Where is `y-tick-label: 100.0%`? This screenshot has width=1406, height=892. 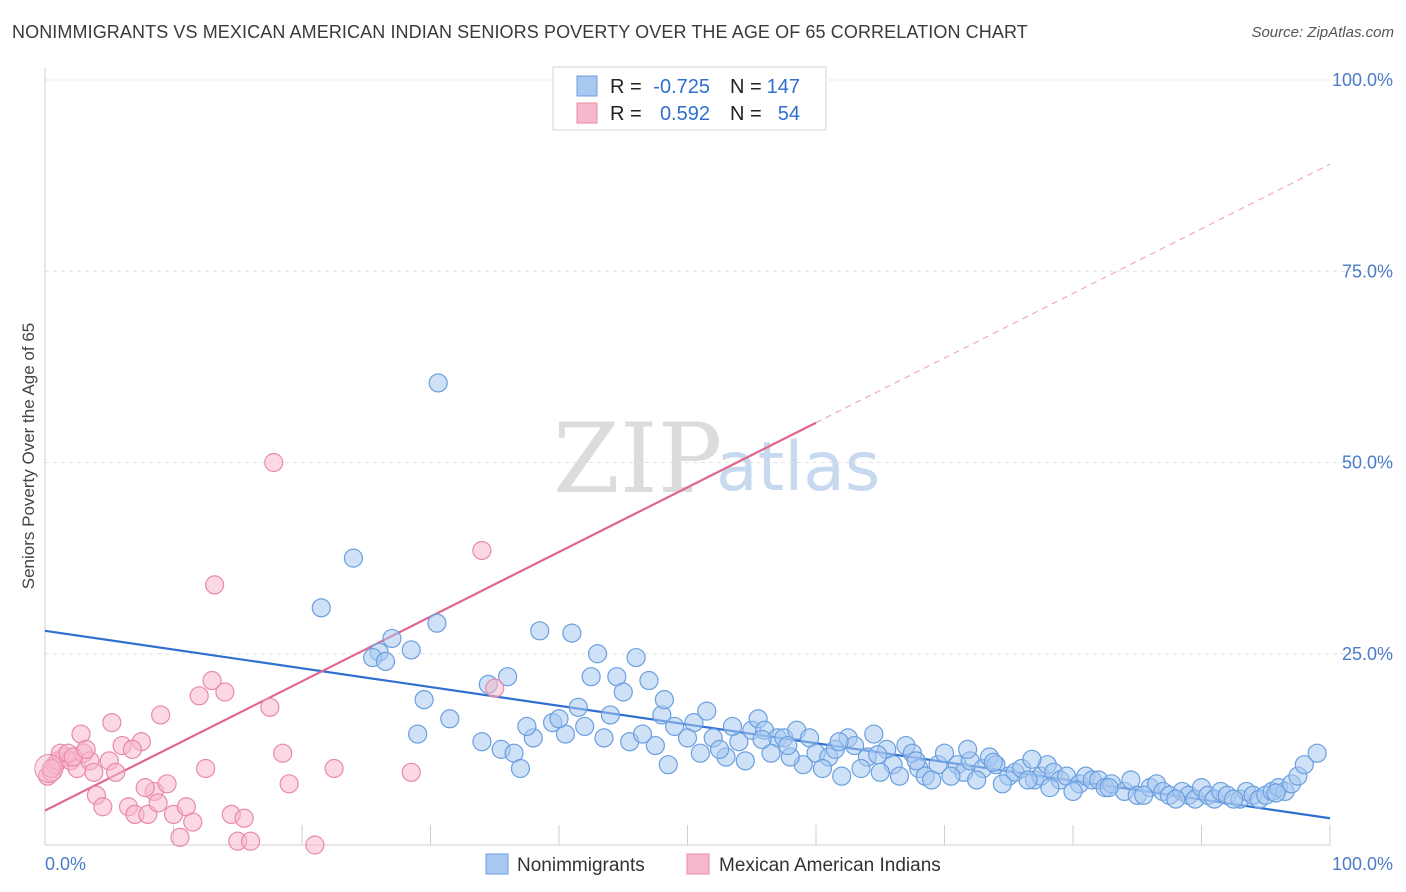 y-tick-label: 100.0% is located at coordinates (1362, 80).